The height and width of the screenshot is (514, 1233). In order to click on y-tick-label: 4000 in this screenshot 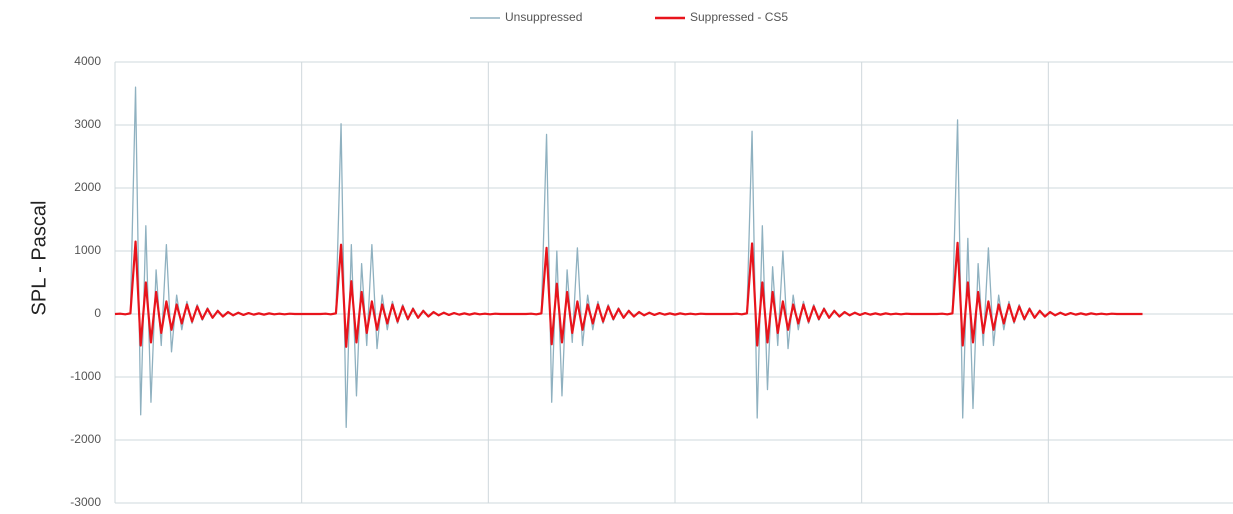, I will do `click(87, 61)`.